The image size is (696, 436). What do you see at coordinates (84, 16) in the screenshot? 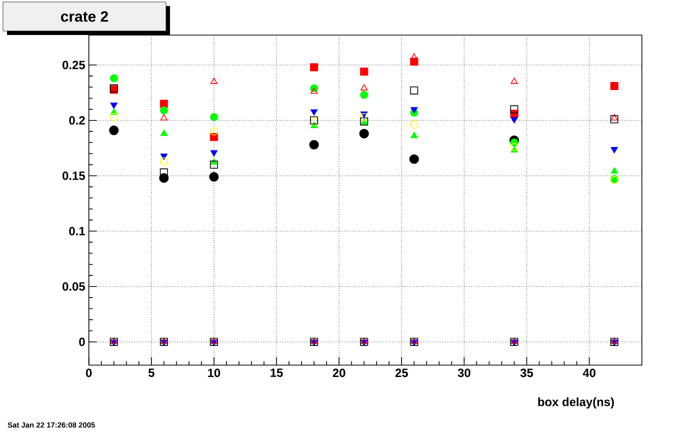
I see `chart-title: crate 2` at bounding box center [84, 16].